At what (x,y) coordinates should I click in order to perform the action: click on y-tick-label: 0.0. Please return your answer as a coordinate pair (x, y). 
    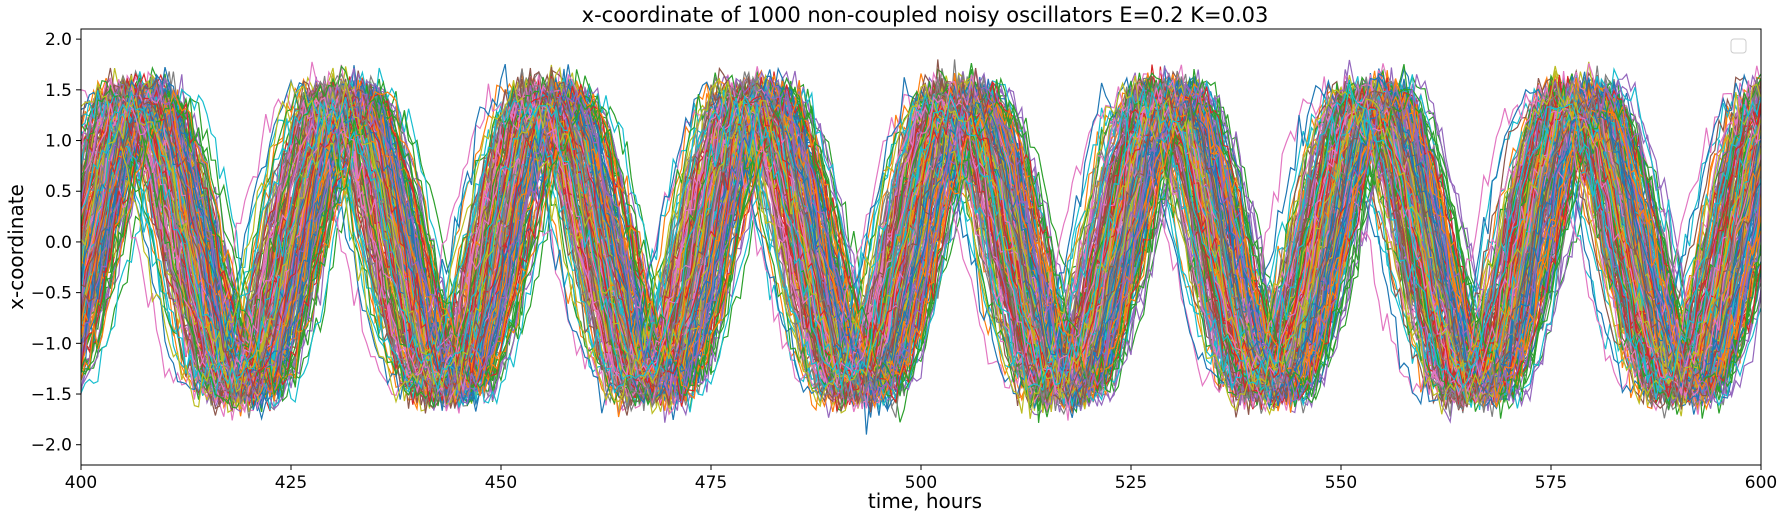
    Looking at the image, I should click on (58, 243).